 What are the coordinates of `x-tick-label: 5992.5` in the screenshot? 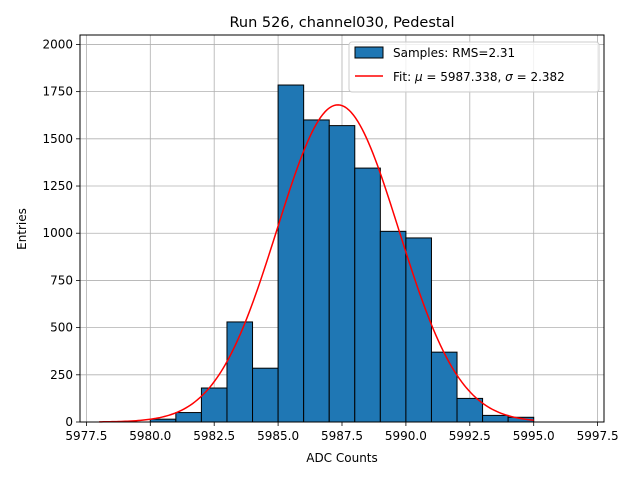 It's located at (470, 436).